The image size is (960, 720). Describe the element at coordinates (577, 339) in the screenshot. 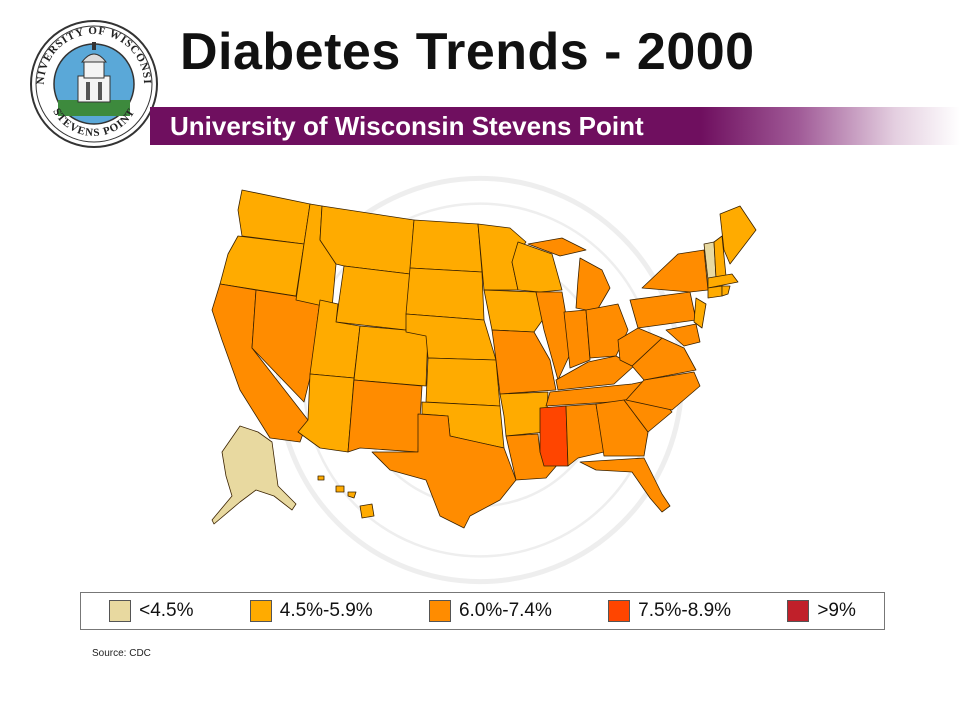

I see `state-indiana` at that location.